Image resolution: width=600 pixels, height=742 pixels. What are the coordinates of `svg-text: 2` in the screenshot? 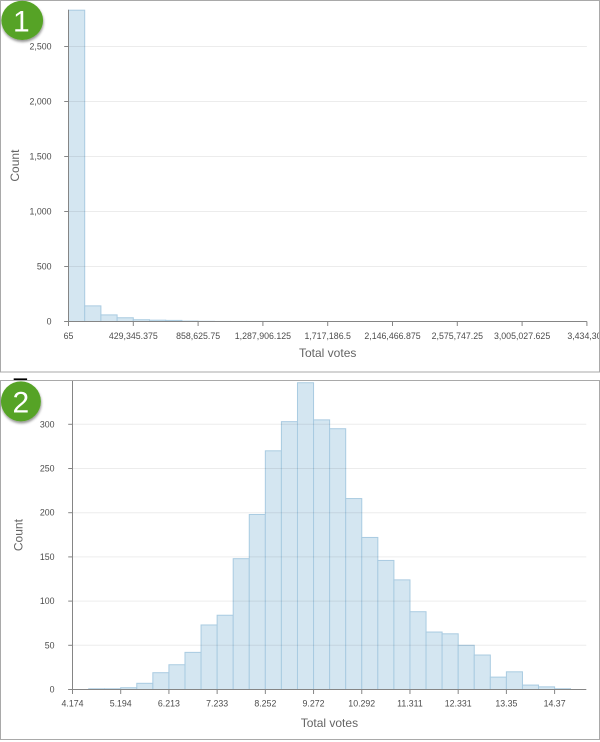 It's located at (21, 402).